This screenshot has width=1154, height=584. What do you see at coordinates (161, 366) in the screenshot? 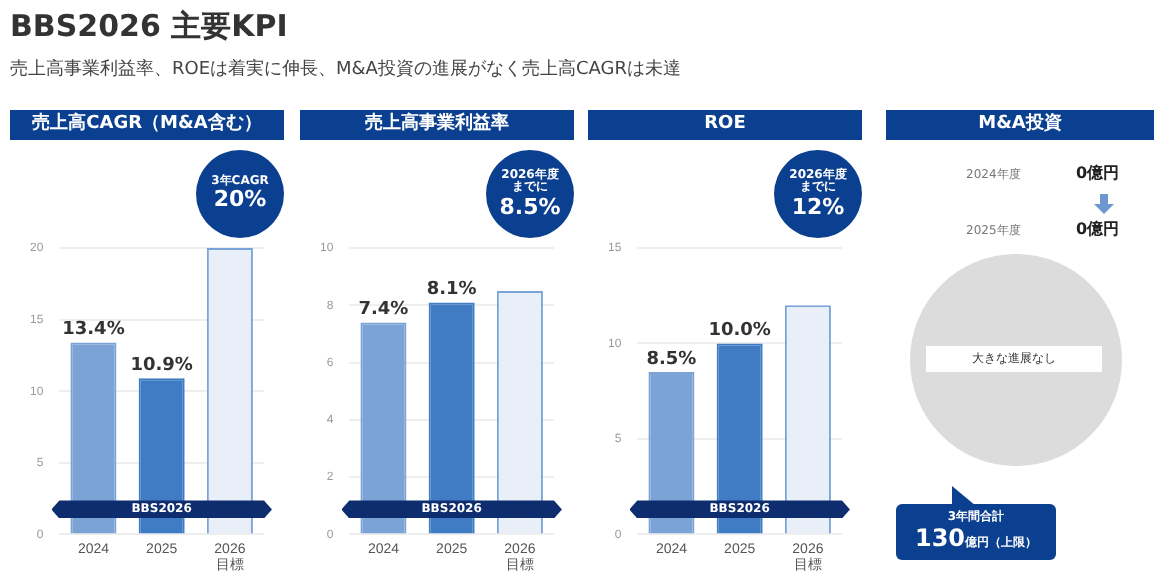
I see `data-label: 10.9%` at bounding box center [161, 366].